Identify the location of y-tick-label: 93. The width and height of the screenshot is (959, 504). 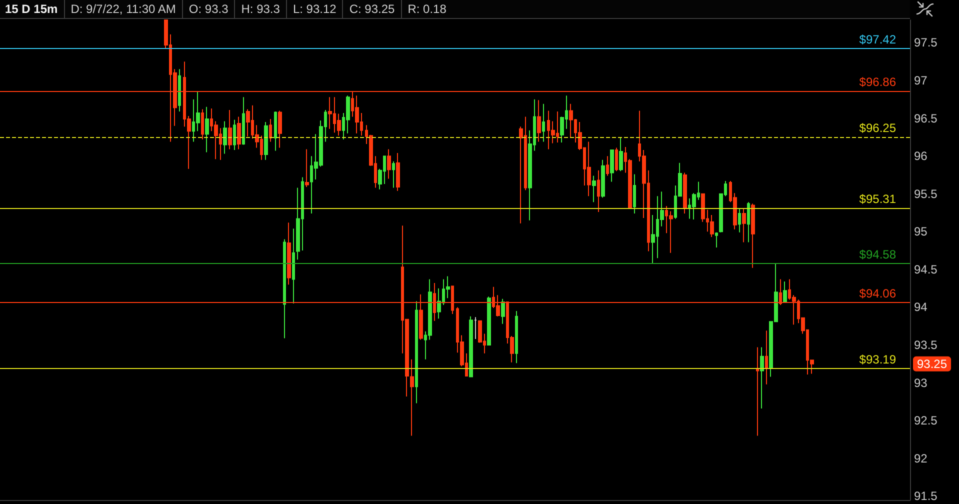
(921, 383).